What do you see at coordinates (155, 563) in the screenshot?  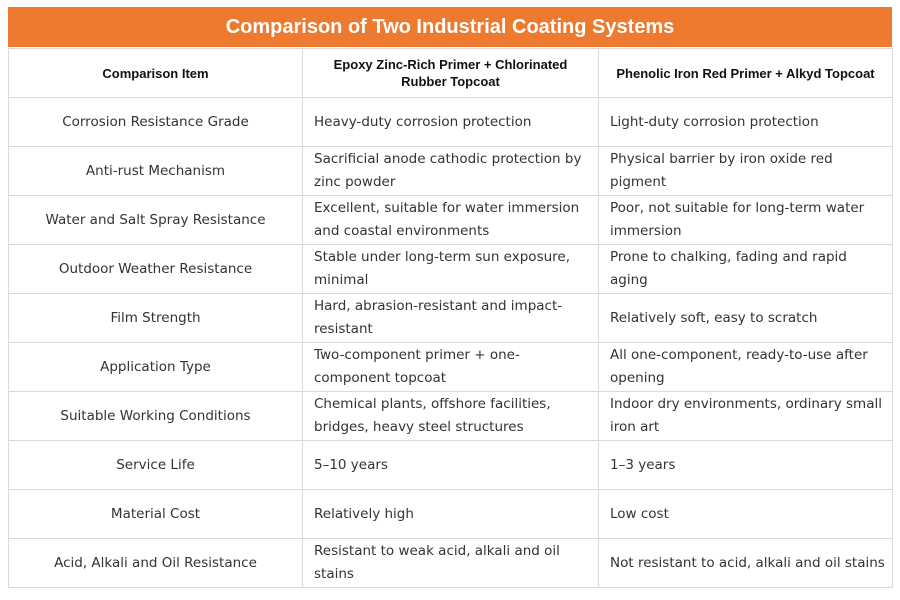 I see `row-label: Acid, Alkali and Oil Resistance` at bounding box center [155, 563].